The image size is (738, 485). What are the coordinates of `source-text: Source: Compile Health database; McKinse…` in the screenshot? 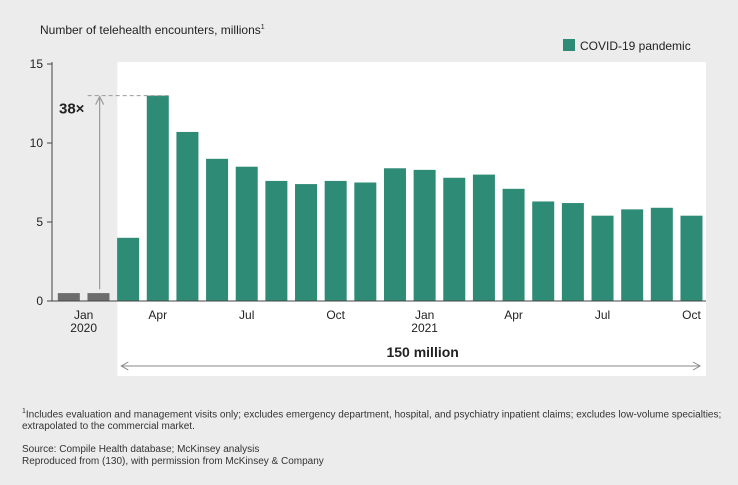 It's located at (141, 449).